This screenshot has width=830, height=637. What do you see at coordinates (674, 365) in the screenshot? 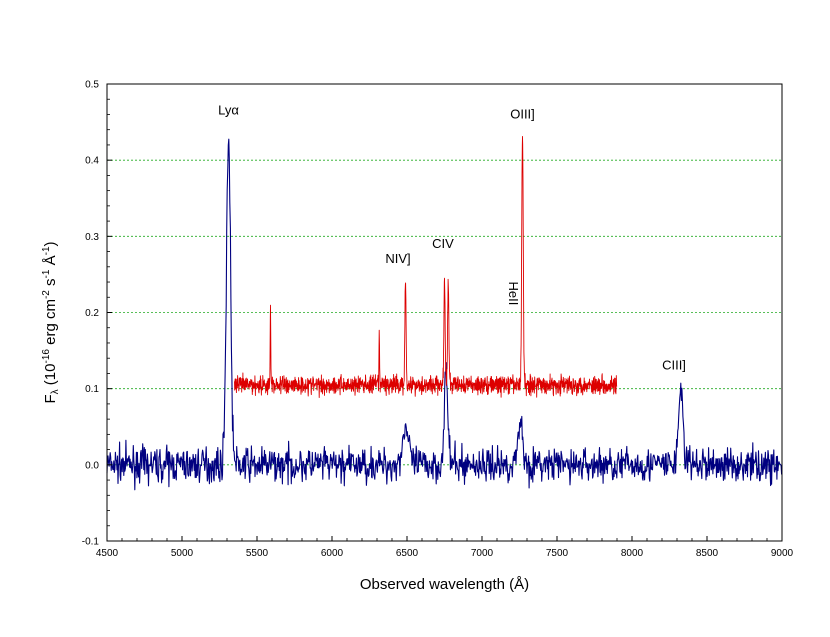
I see `line-label: CIII]` at bounding box center [674, 365].